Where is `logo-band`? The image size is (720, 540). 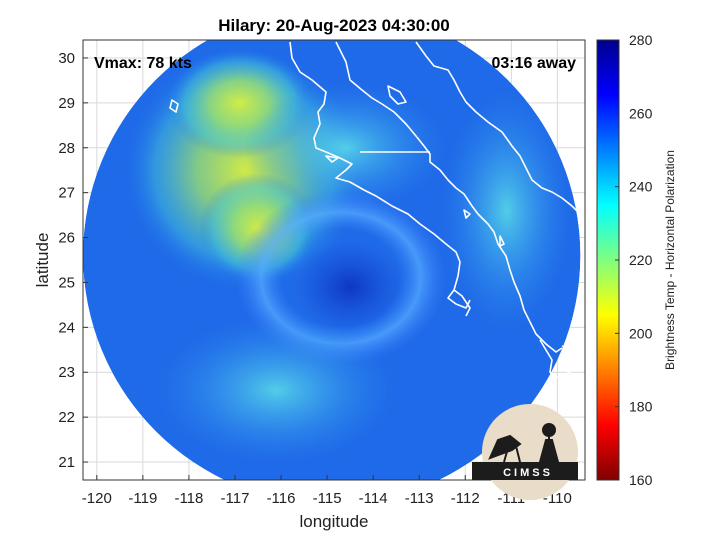
logo-band is located at coordinates (525, 471).